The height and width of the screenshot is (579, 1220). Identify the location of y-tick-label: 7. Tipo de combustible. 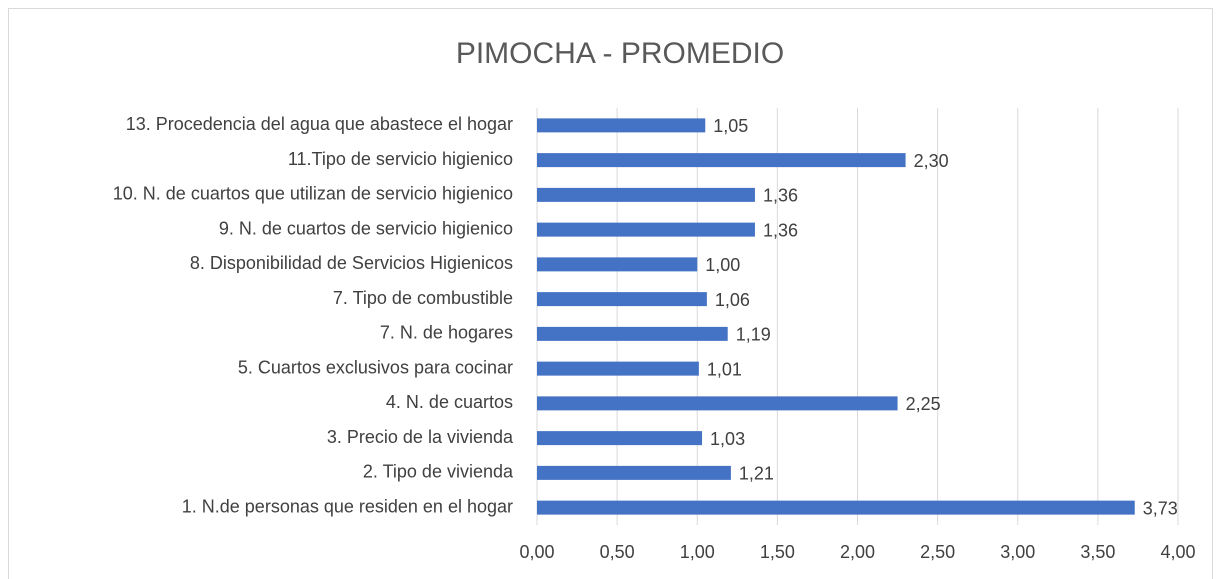
(423, 298).